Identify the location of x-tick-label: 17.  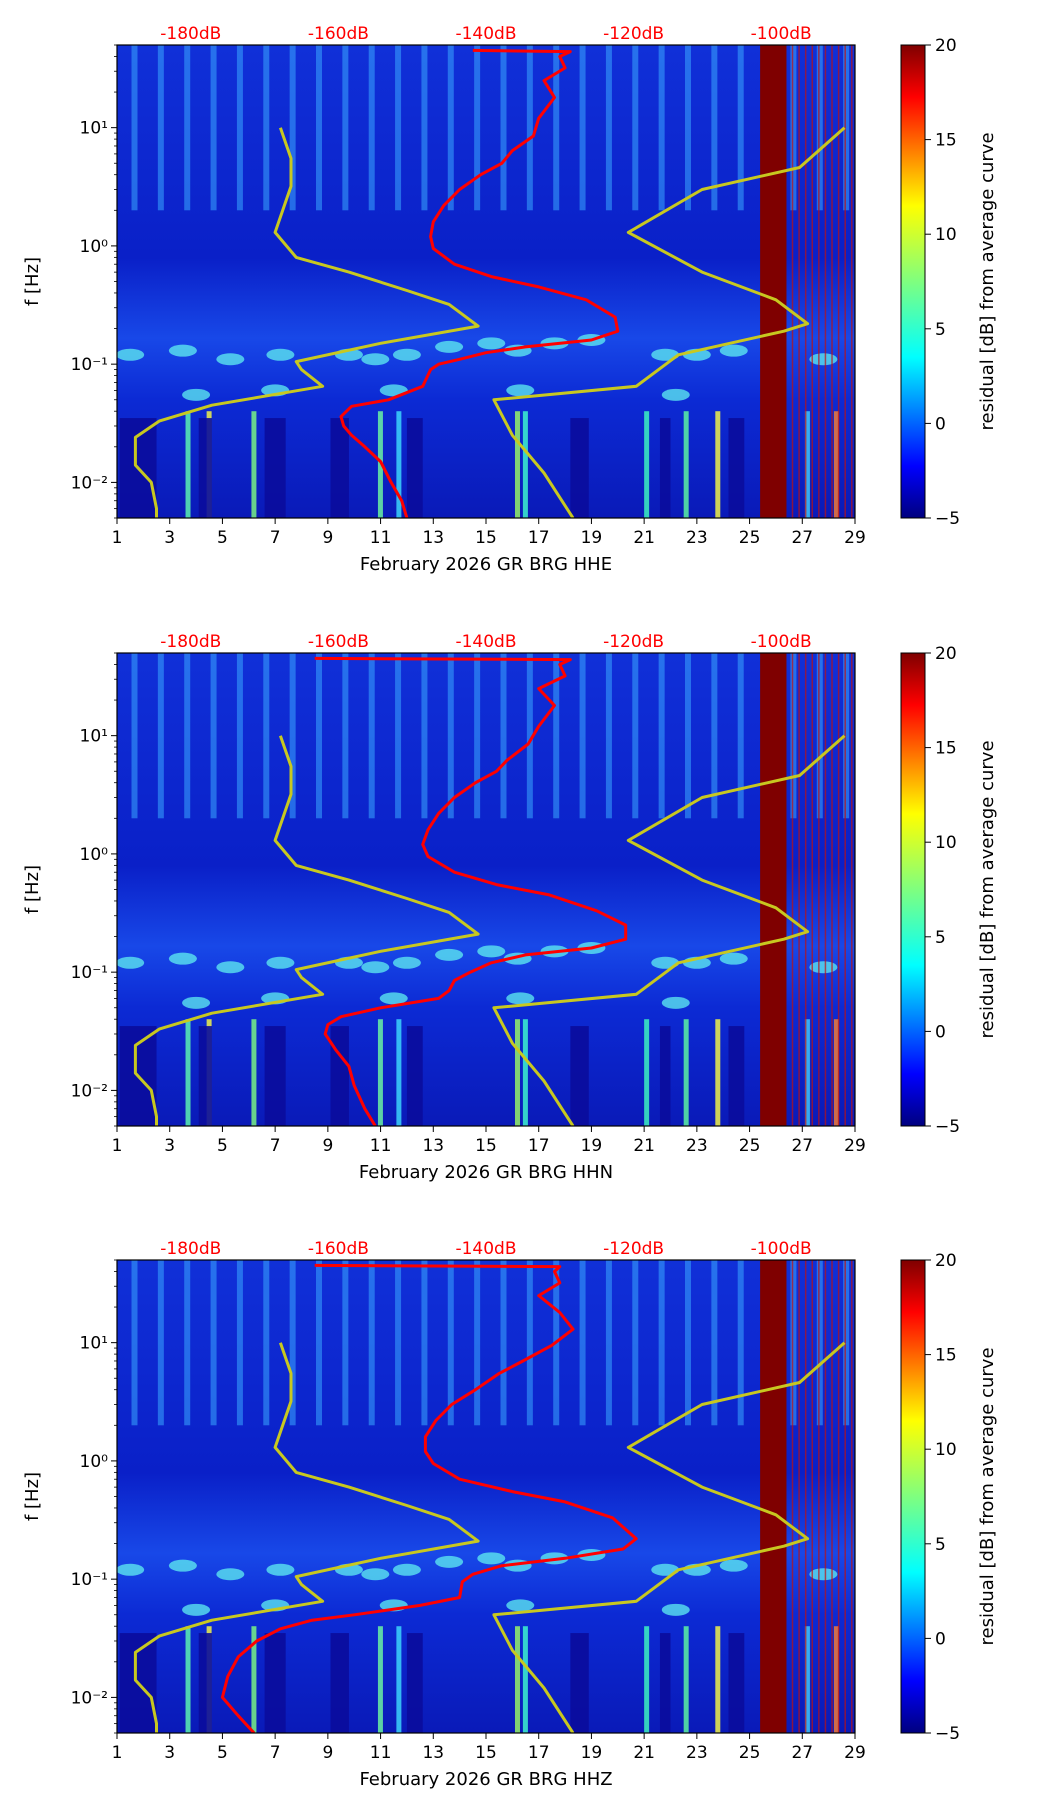
(539, 1753).